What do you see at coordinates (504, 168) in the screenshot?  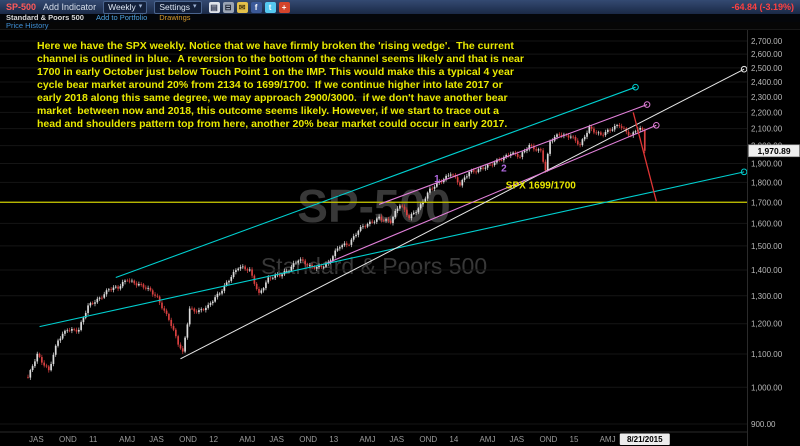 I see `touch-point-2: 2` at bounding box center [504, 168].